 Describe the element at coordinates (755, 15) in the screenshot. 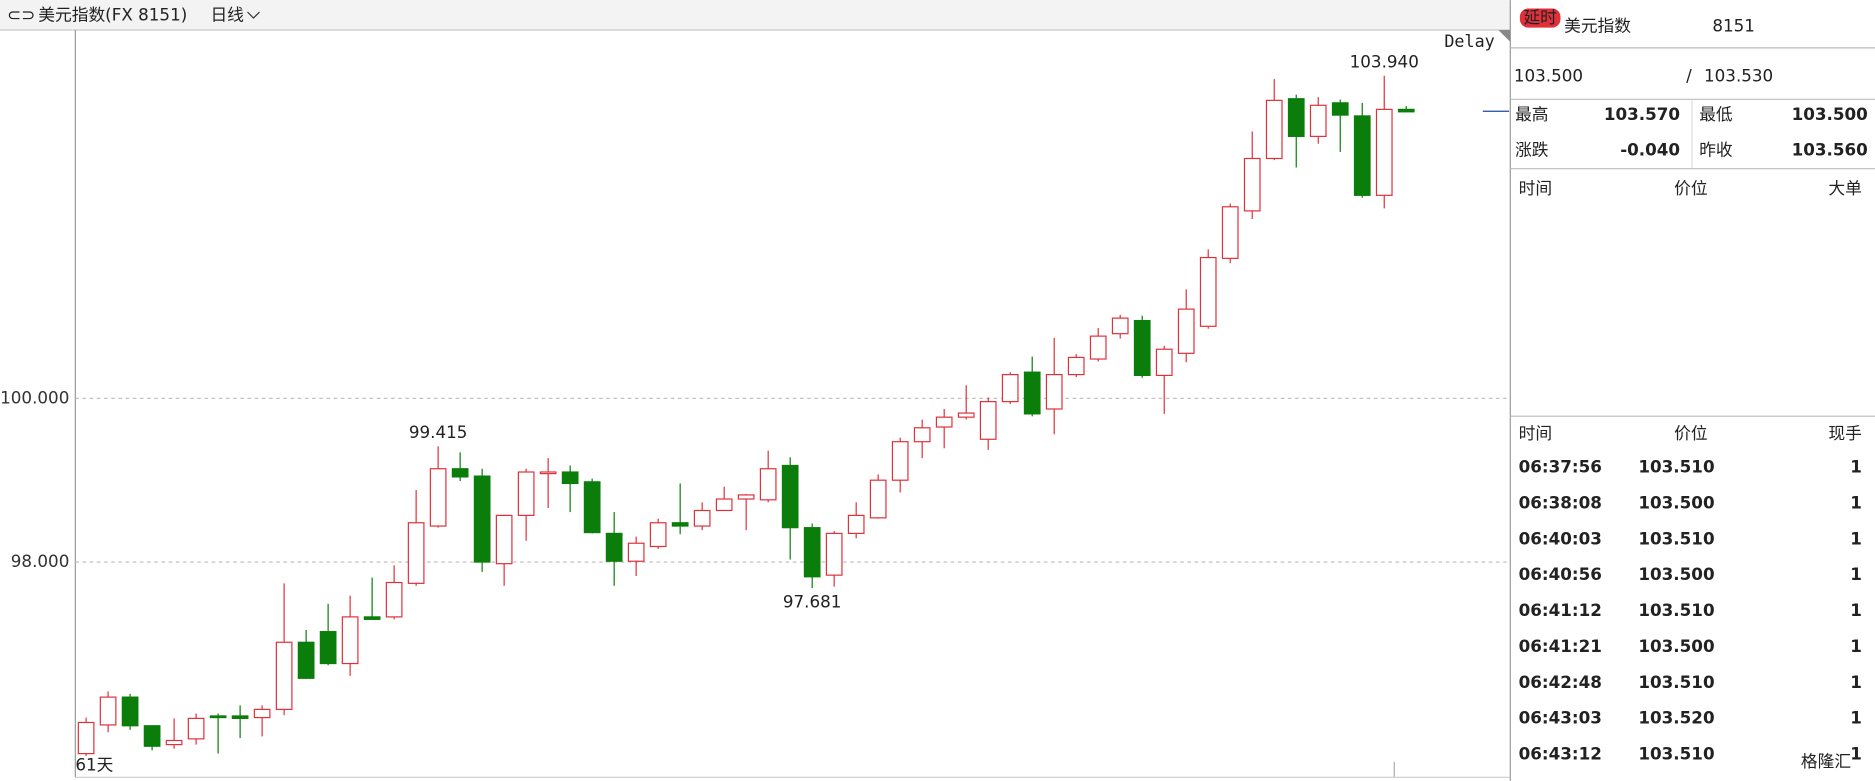

I see `toolbar` at that location.